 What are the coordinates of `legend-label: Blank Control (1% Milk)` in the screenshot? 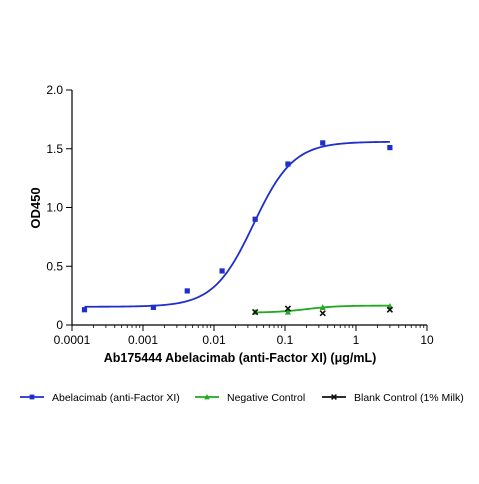 It's located at (409, 398).